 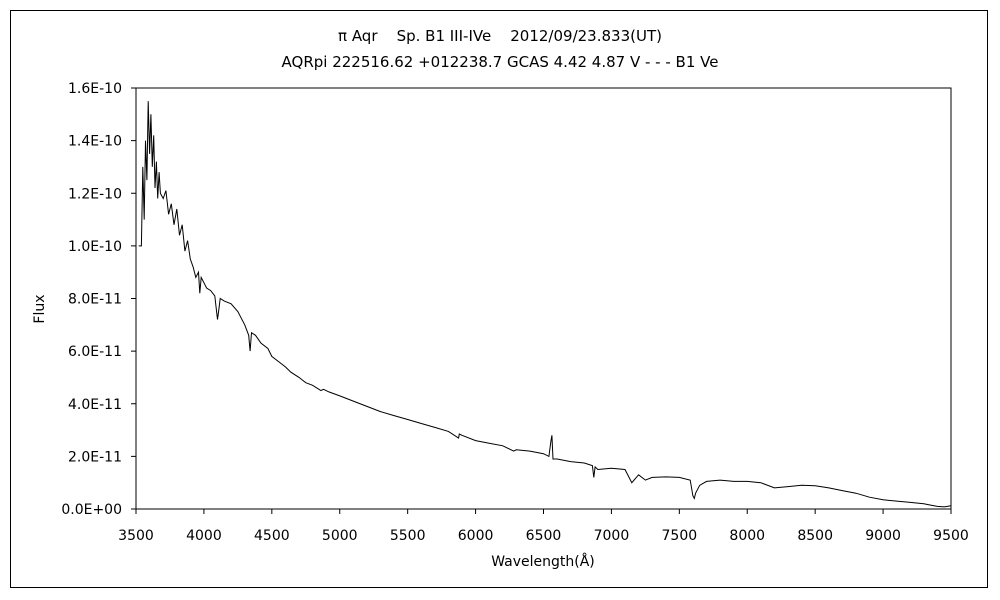 I want to click on x-tick-label: 7500, so click(x=680, y=536).